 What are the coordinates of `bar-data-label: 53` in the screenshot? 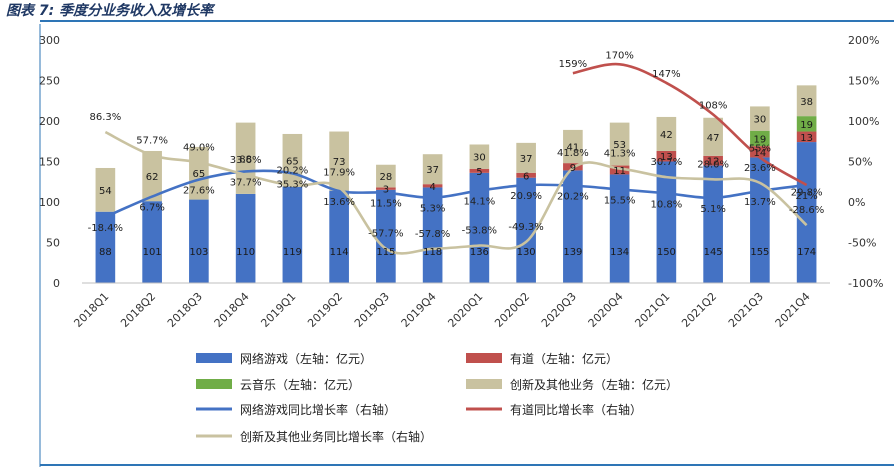 It's located at (619, 145).